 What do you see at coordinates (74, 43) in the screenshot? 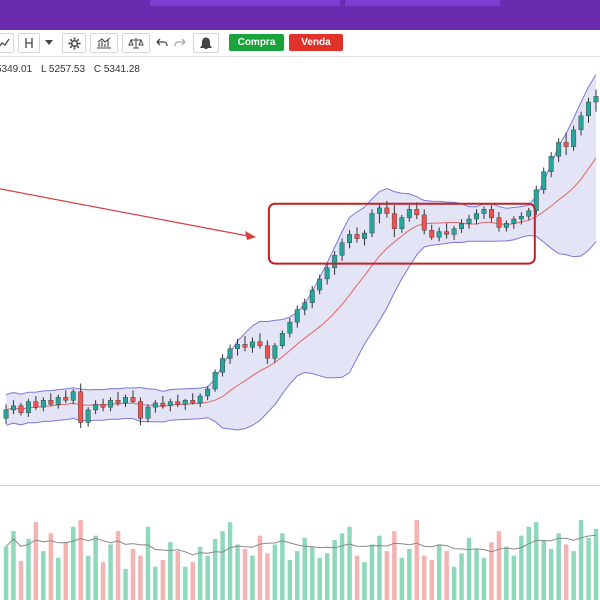
I see `settings-gear-icon` at bounding box center [74, 43].